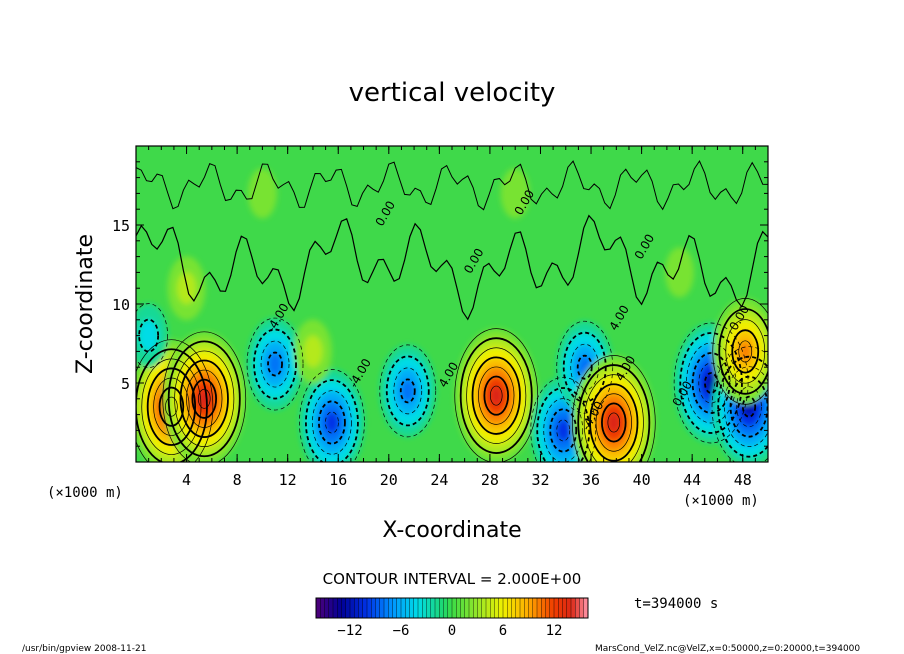 The width and height of the screenshot is (904, 654). Describe the element at coordinates (540, 480) in the screenshot. I see `x-tick-label: 32` at that location.